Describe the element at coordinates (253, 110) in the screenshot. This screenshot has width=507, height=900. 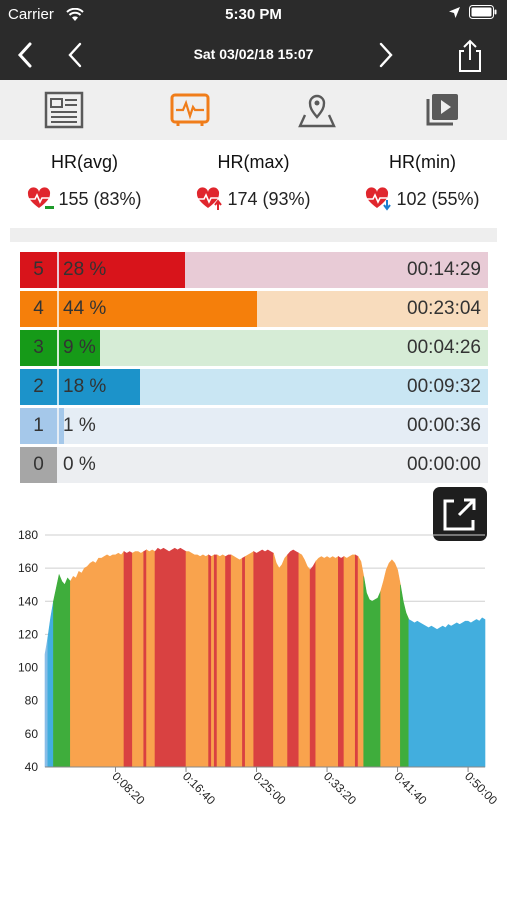
I see `view-toolbar` at that location.